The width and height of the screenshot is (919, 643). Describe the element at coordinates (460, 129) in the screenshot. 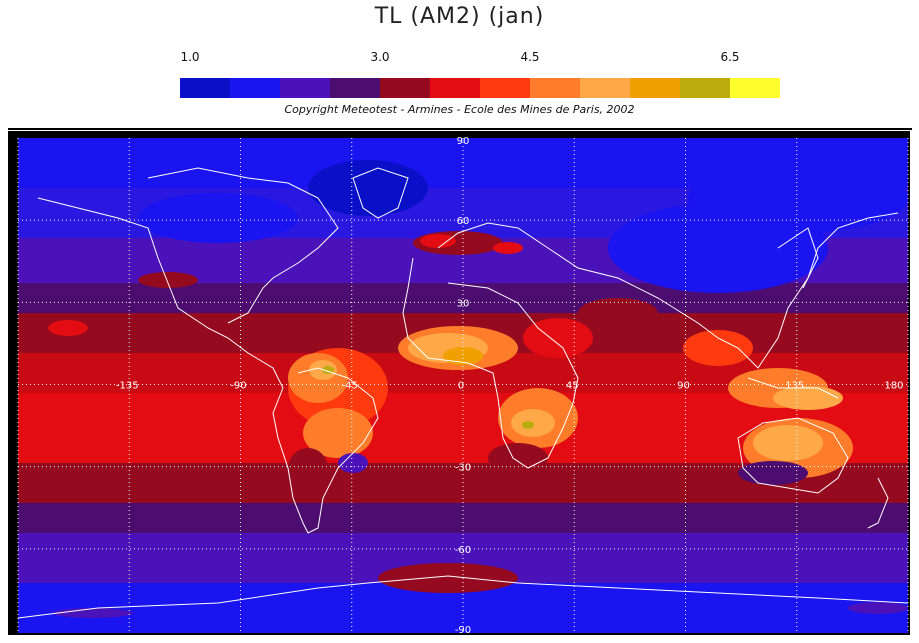

I see `separator-line` at that location.